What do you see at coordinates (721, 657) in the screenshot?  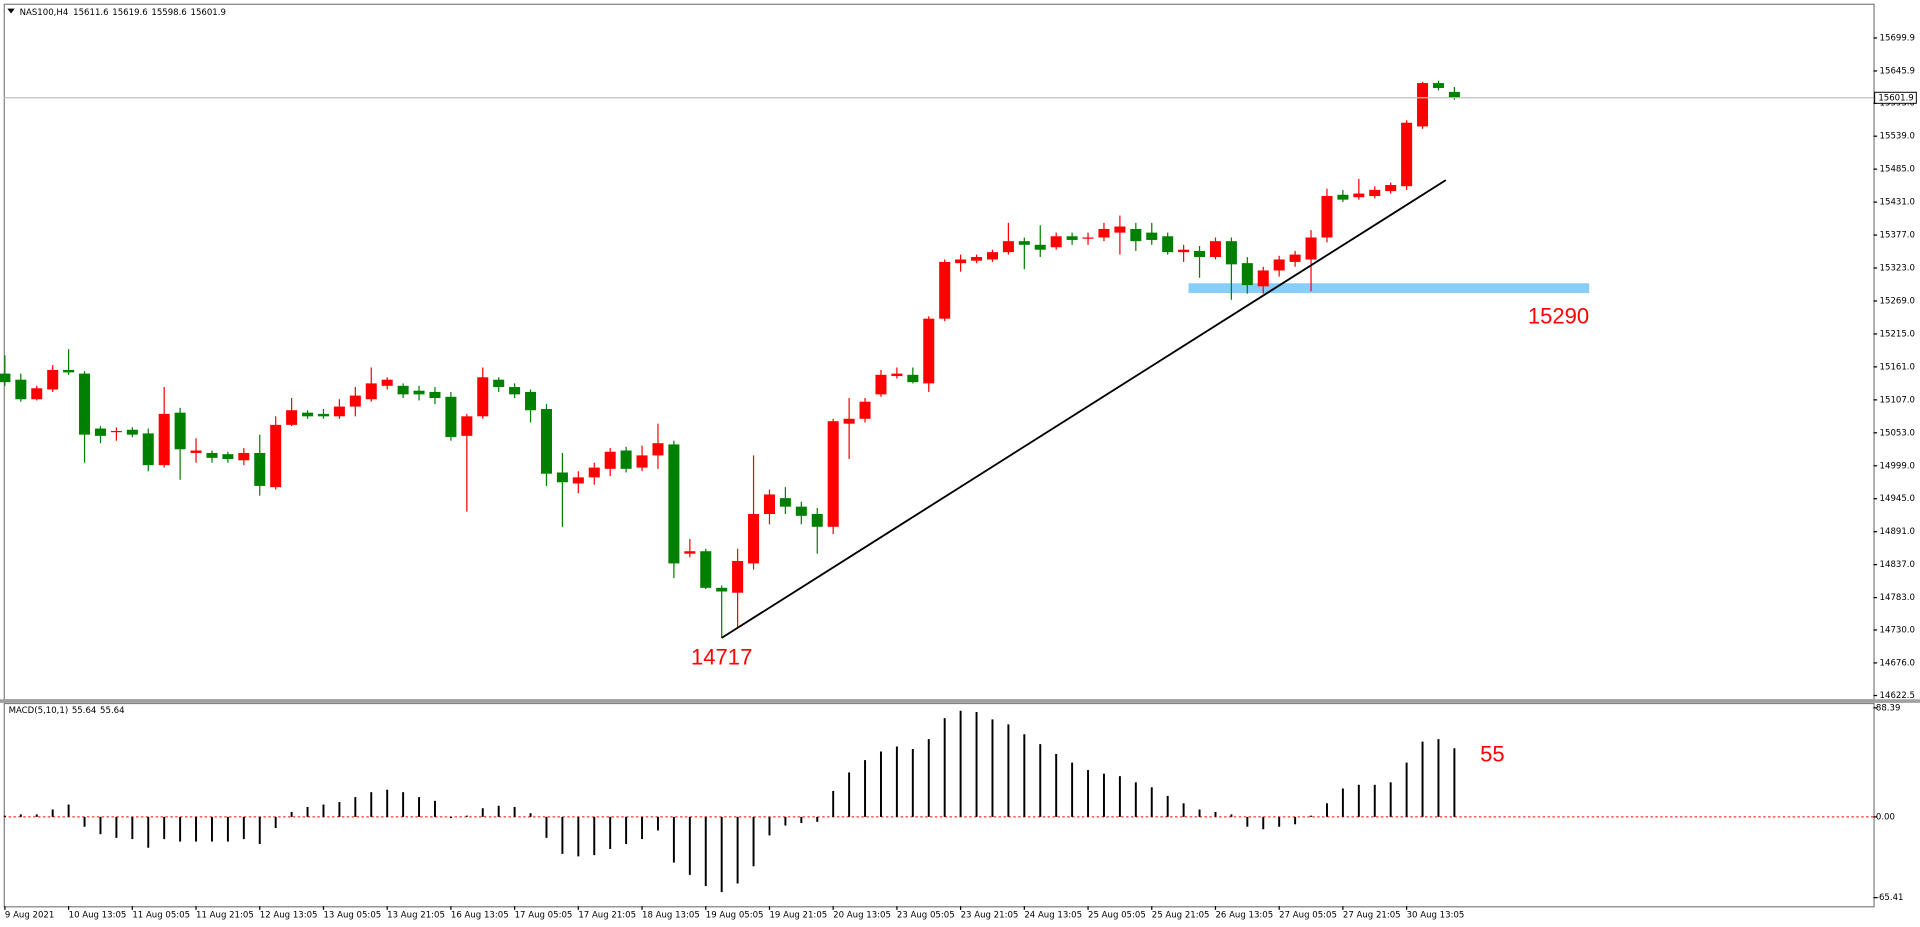 I see `low-label: 14717` at bounding box center [721, 657].